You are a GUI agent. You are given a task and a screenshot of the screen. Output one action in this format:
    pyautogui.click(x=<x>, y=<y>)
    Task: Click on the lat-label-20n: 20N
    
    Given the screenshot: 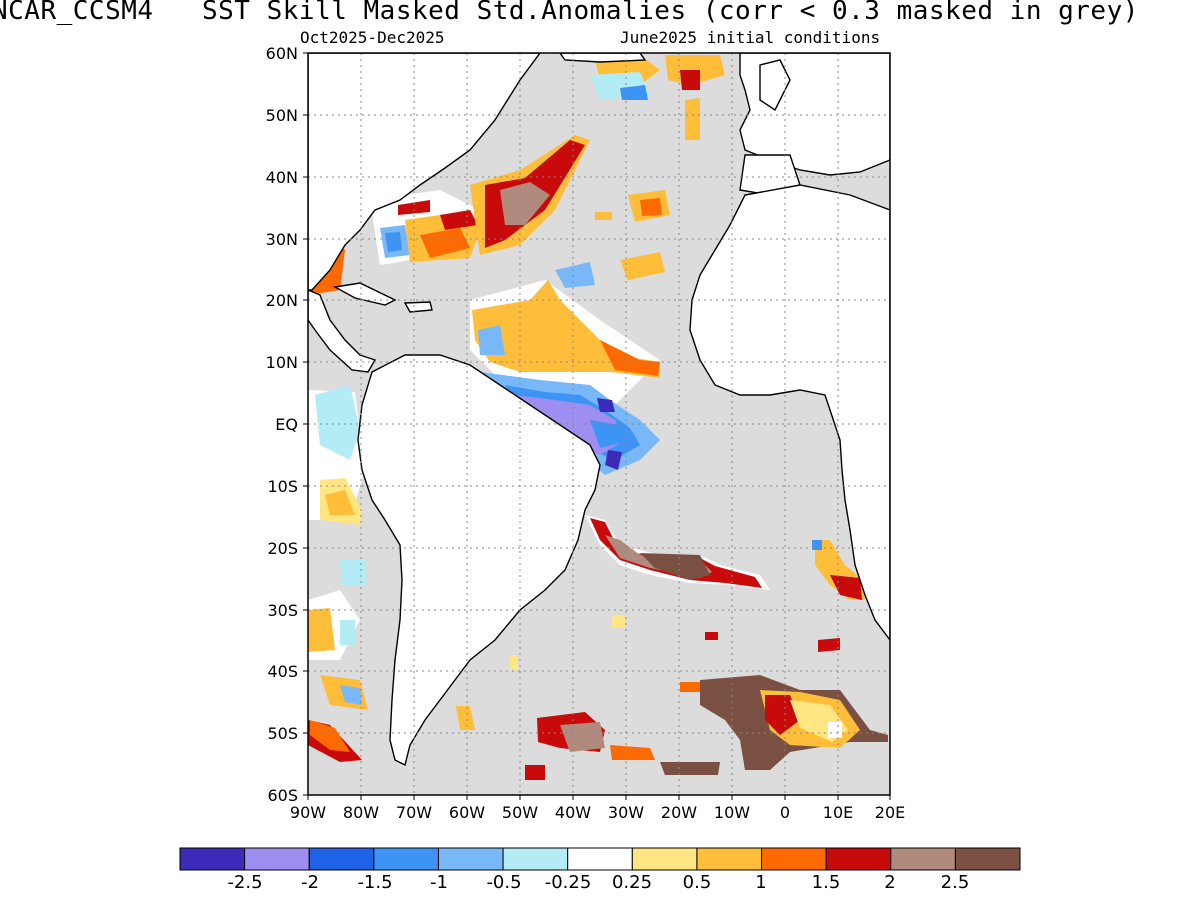 What is the action you would take?
    pyautogui.click(x=281, y=300)
    